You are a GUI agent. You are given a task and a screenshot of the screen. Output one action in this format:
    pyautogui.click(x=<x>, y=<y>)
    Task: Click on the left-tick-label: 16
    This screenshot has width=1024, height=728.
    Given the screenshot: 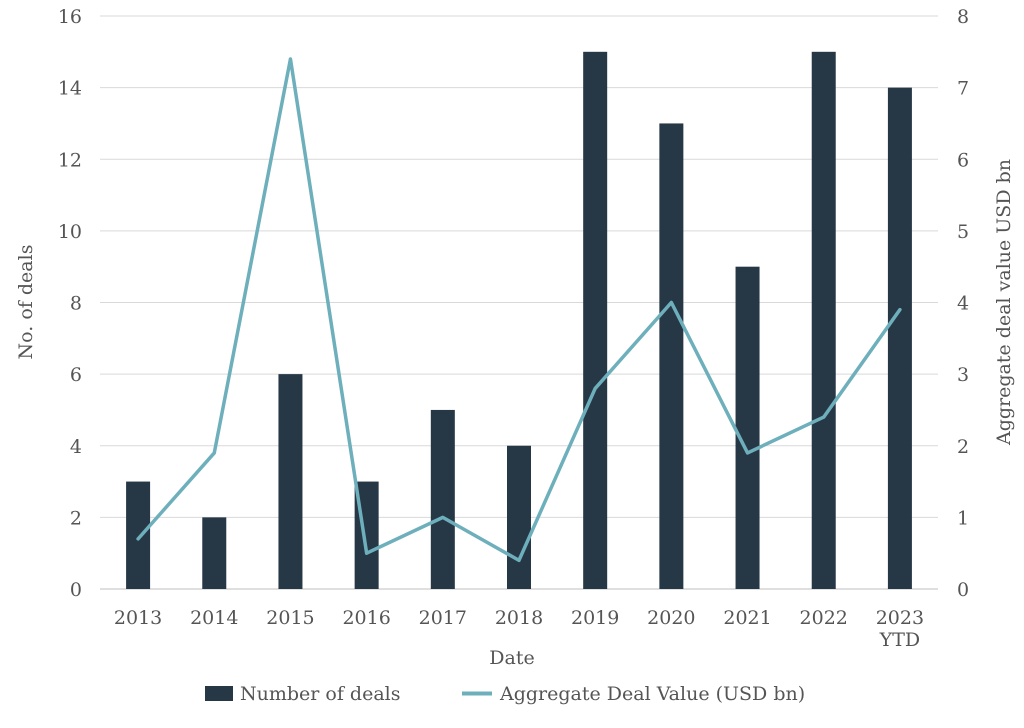 What is the action you would take?
    pyautogui.click(x=70, y=17)
    